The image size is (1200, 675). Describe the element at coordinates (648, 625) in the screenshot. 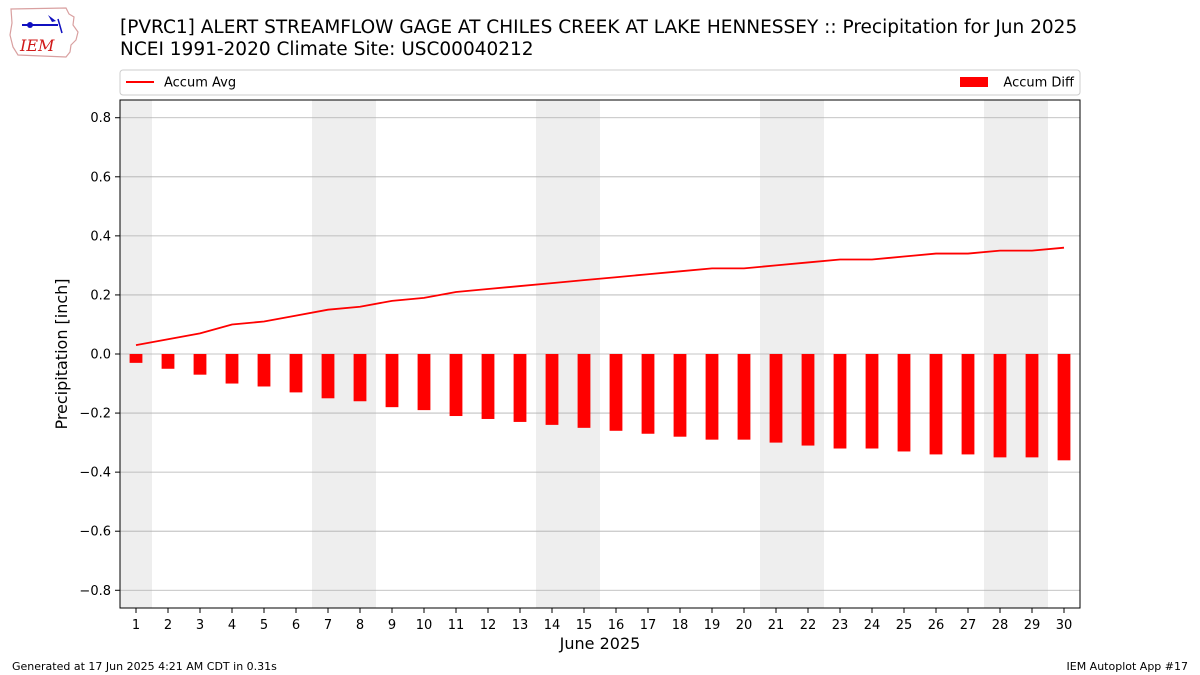

I see `x-tick-label: 17` at that location.